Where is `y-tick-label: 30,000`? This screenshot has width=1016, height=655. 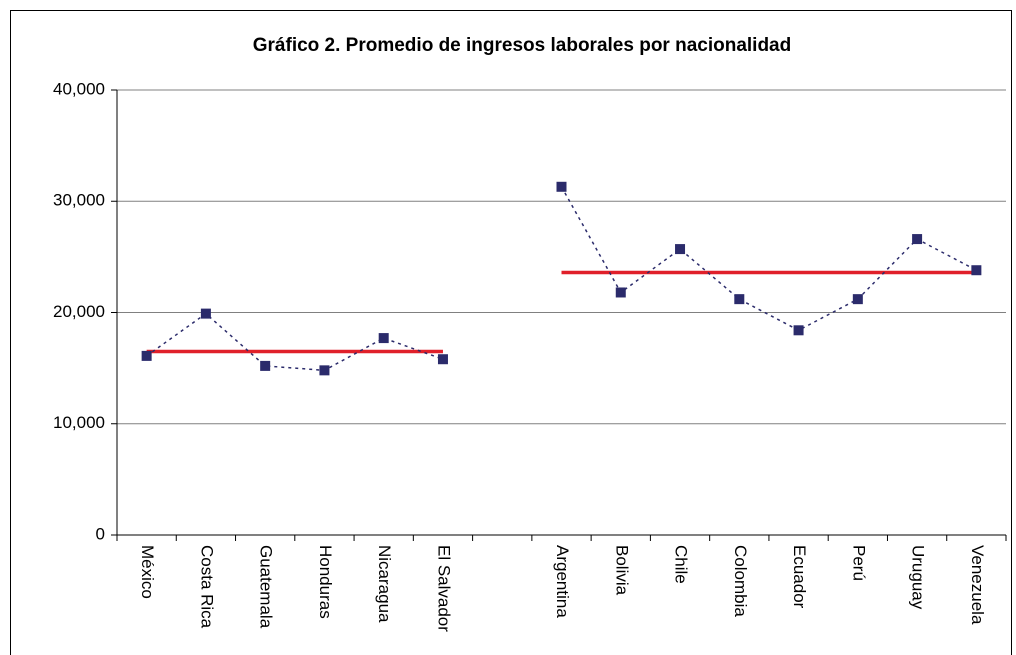
y-tick-label: 30,000 is located at coordinates (79, 200).